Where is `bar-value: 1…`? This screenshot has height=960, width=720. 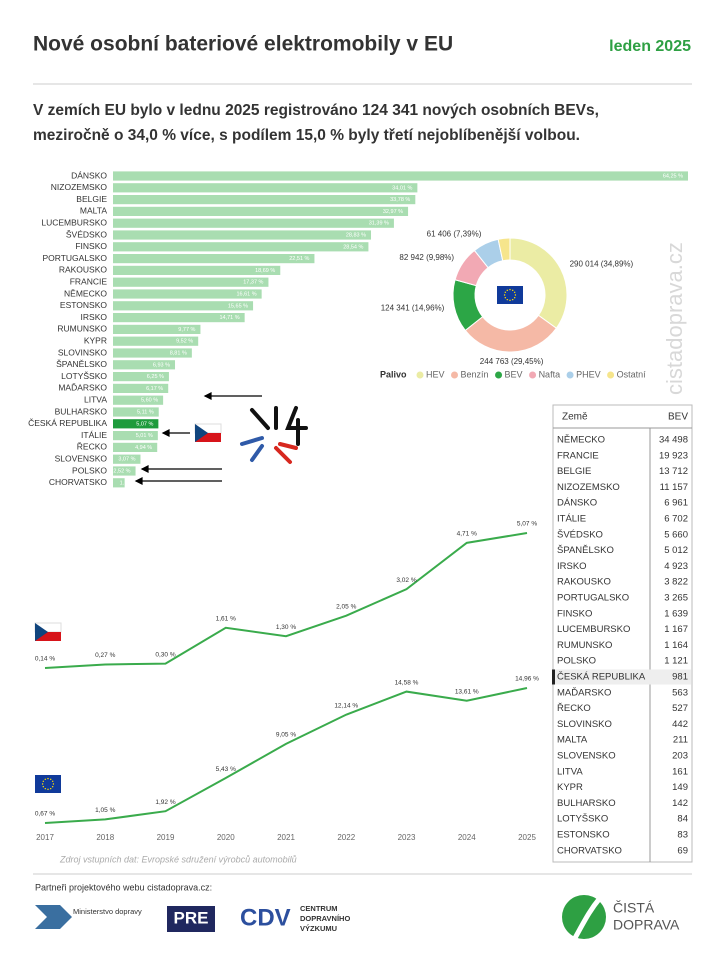 bar-value: 1… is located at coordinates (124, 483).